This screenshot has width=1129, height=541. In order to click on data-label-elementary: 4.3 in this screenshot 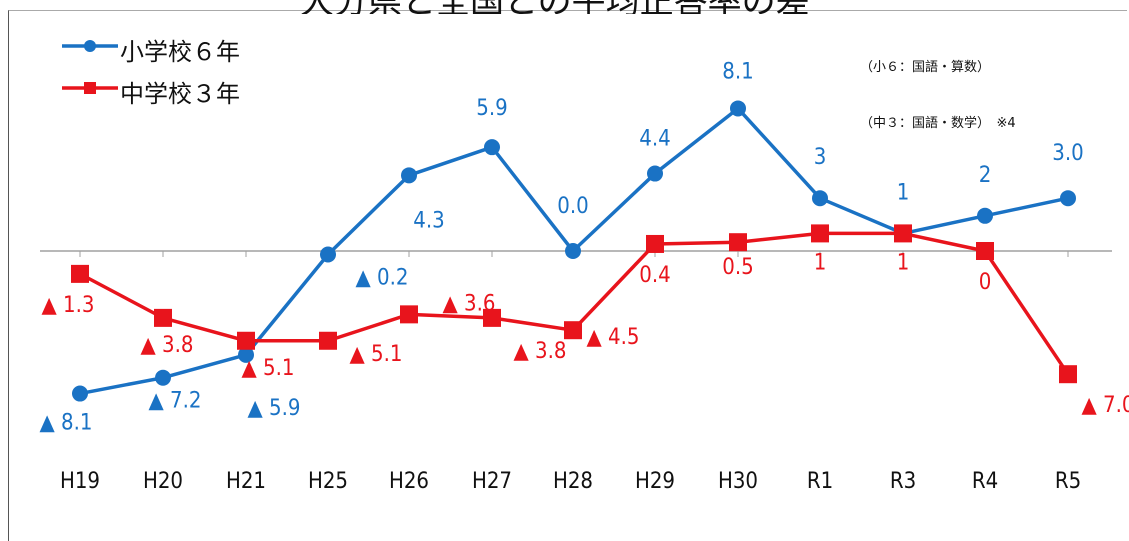, I will do `click(428, 220)`.